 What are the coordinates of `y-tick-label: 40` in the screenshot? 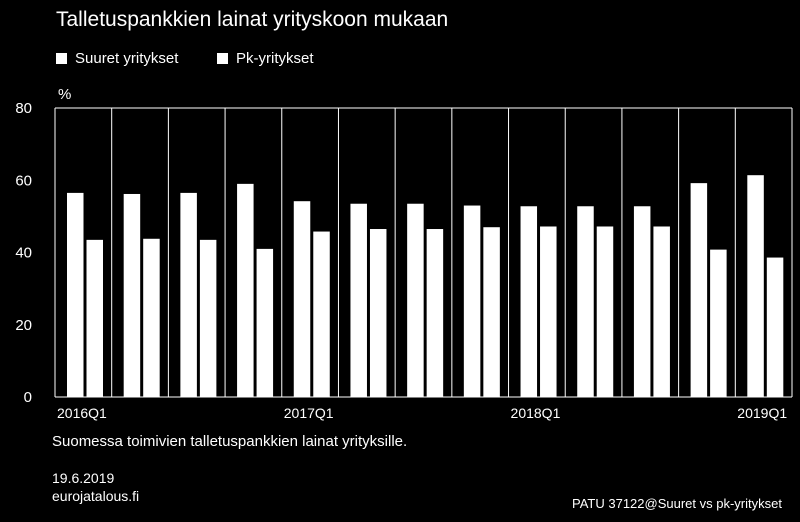 It's located at (23, 253).